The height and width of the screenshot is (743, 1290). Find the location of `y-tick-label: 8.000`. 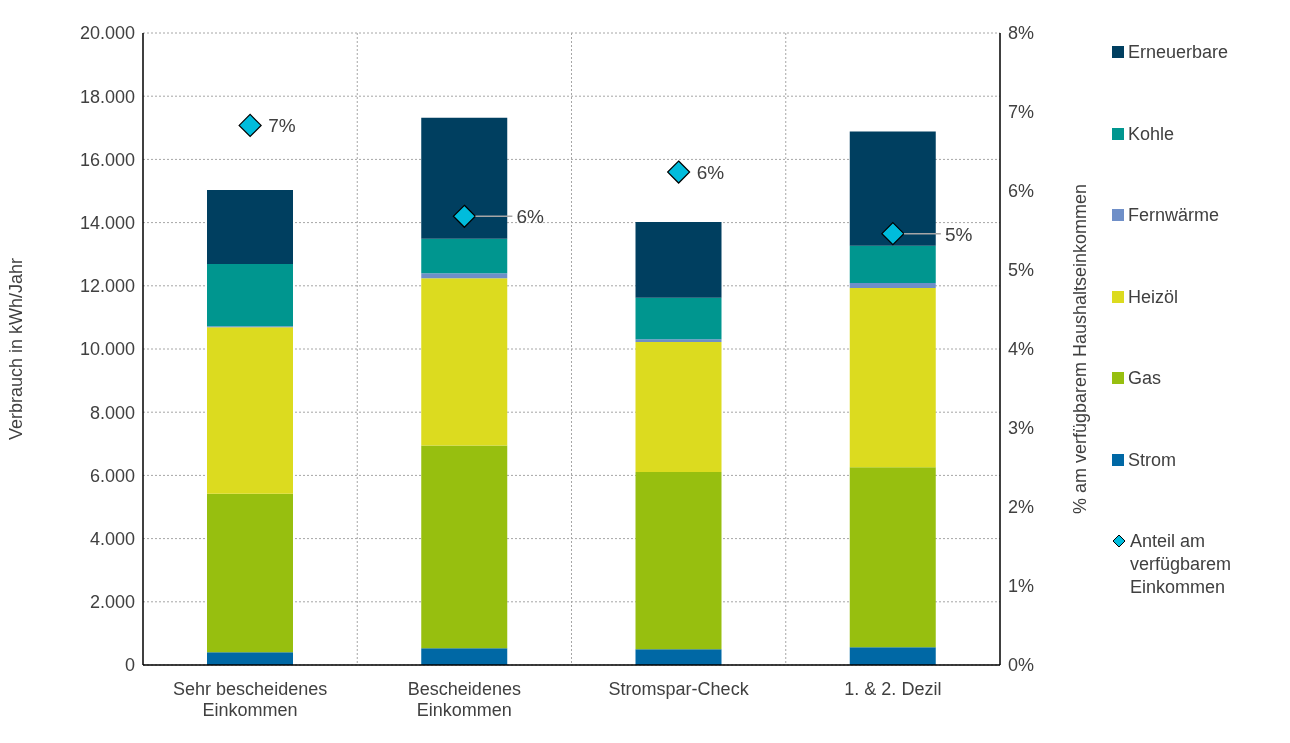

y-tick-label: 8.000 is located at coordinates (112, 412).